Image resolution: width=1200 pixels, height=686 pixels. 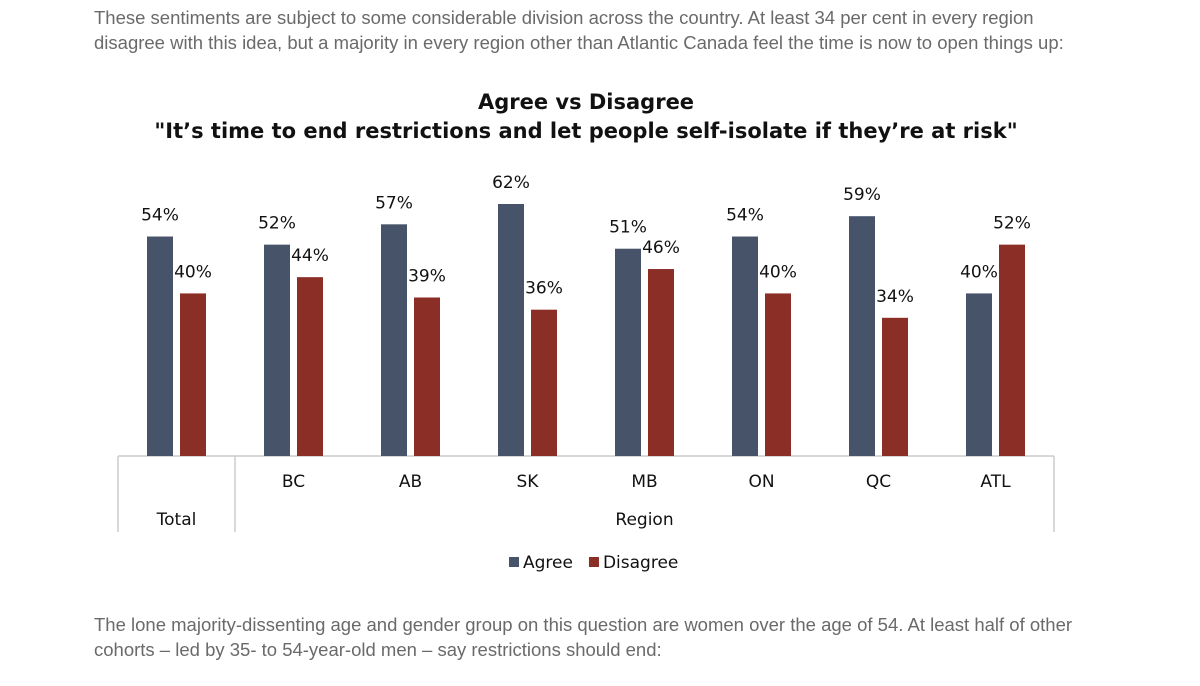 I want to click on x-tick-label: QC, so click(x=878, y=482).